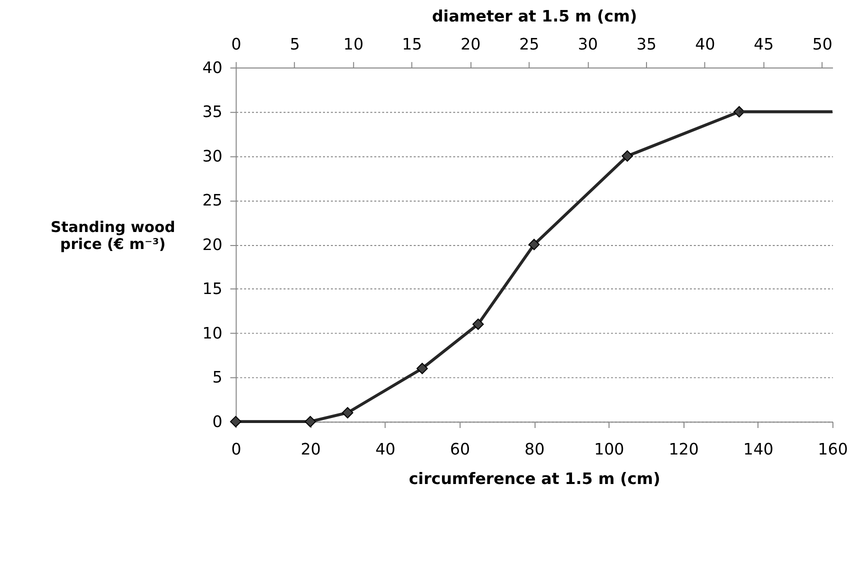  What do you see at coordinates (217, 377) in the screenshot?
I see `y-tick-label: 5` at bounding box center [217, 377].